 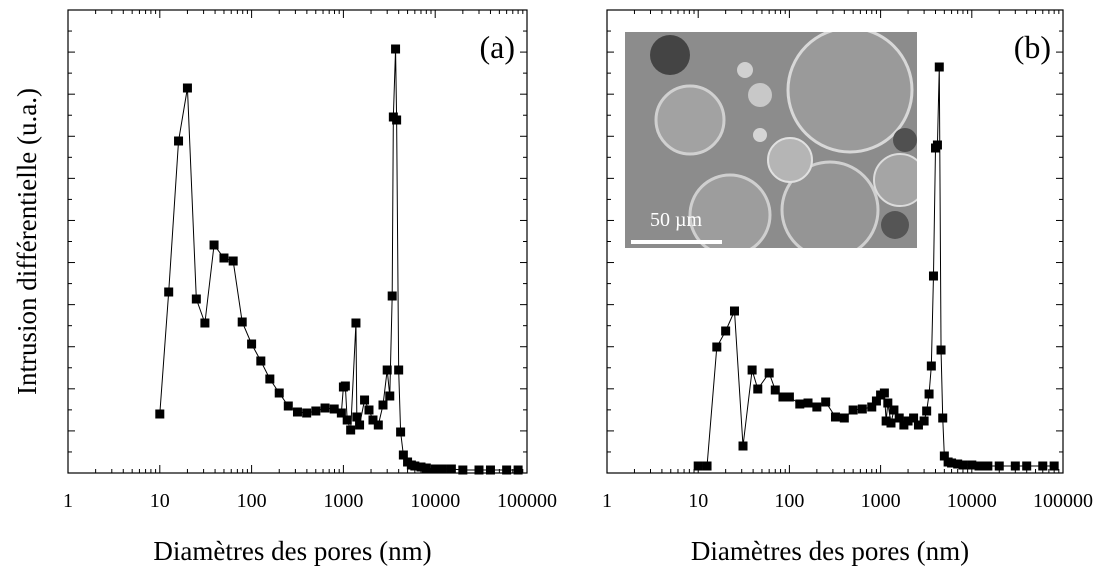 I want to click on panel-label: (b), so click(x=1032, y=47).